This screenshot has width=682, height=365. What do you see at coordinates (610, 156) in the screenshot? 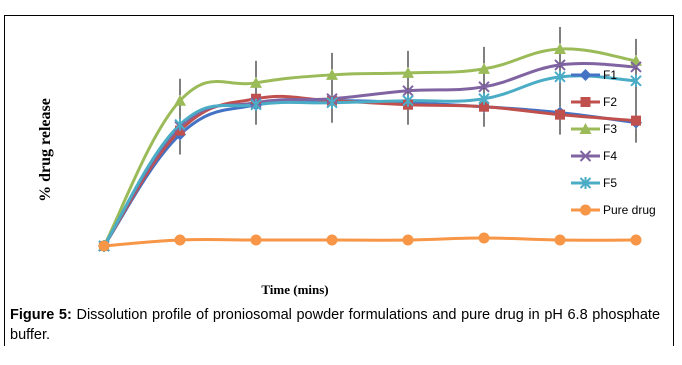
I see `legend-label: F4` at bounding box center [610, 156].